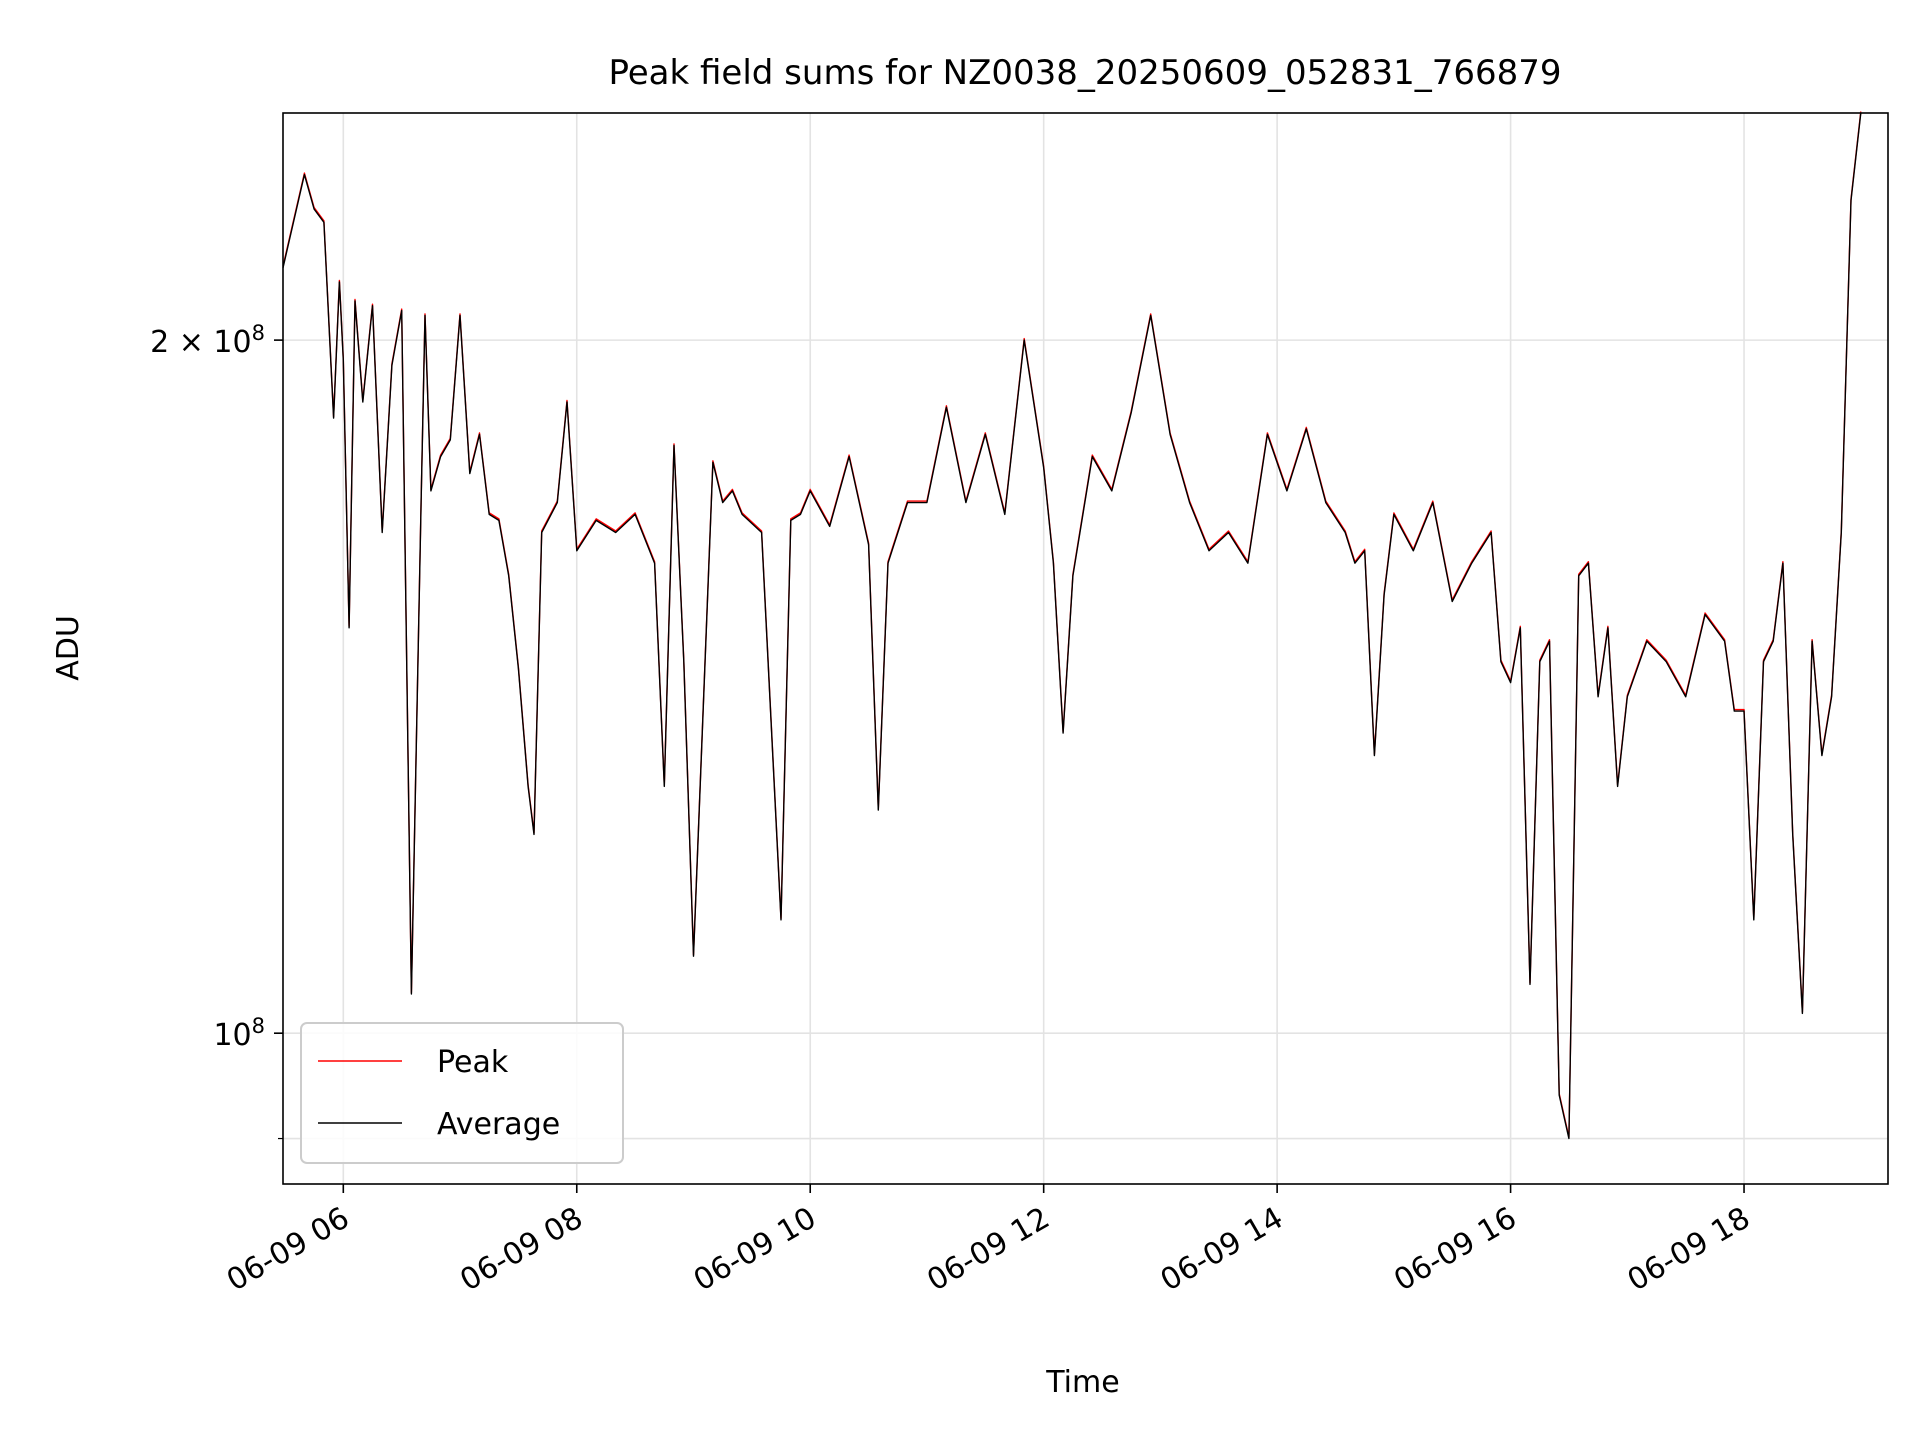 The height and width of the screenshot is (1444, 1920). What do you see at coordinates (498, 1124) in the screenshot?
I see `legend-label-average: Average` at bounding box center [498, 1124].